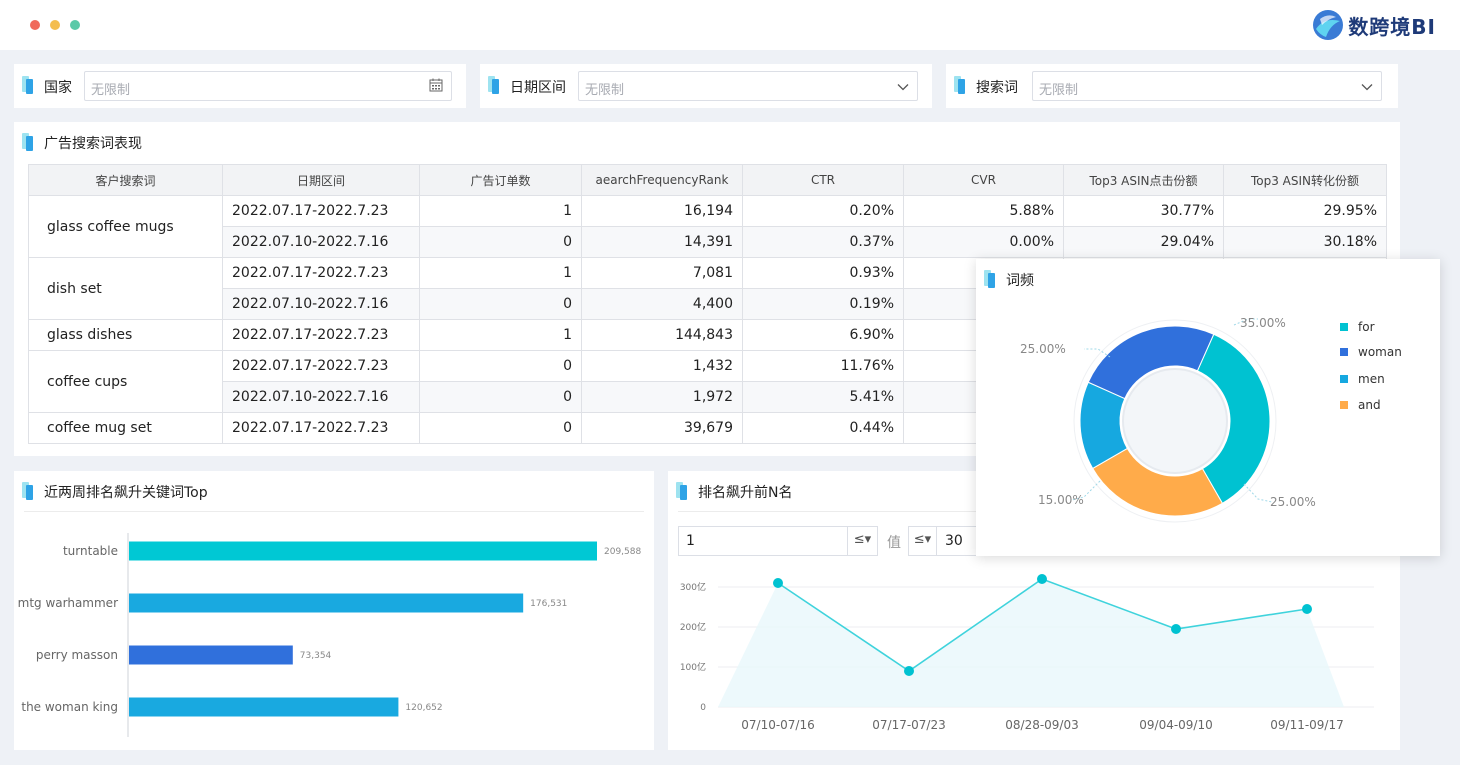  I want to click on brand-mark-icon, so click(1328, 25).